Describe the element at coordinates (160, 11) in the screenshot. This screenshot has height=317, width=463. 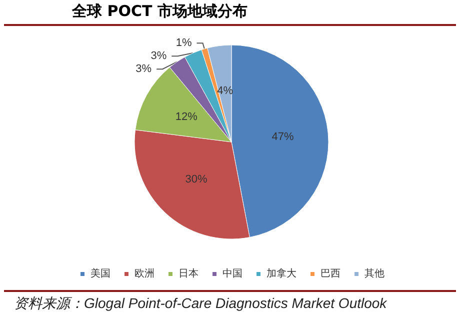
I see `chart-title: 全球 POCT 市场地域分布` at that location.